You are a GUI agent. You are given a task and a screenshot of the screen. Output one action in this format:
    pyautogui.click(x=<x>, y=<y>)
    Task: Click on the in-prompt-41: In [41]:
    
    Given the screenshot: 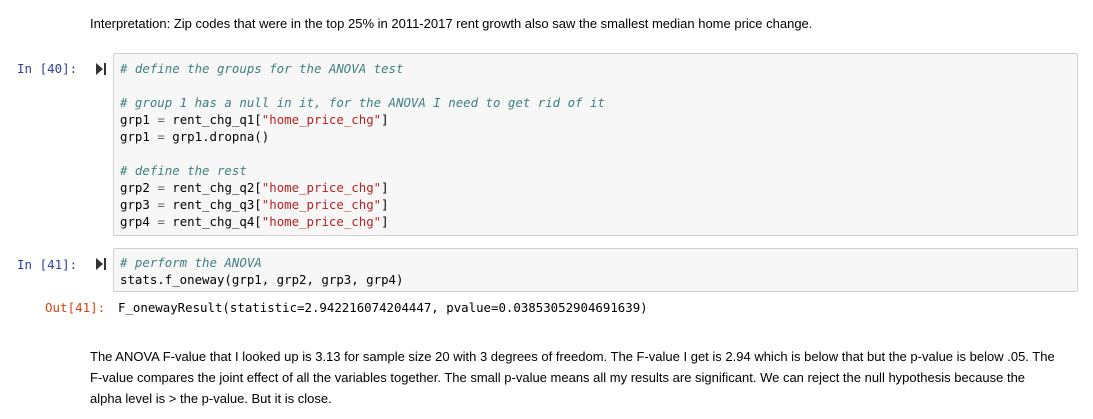 What is the action you would take?
    pyautogui.click(x=47, y=264)
    